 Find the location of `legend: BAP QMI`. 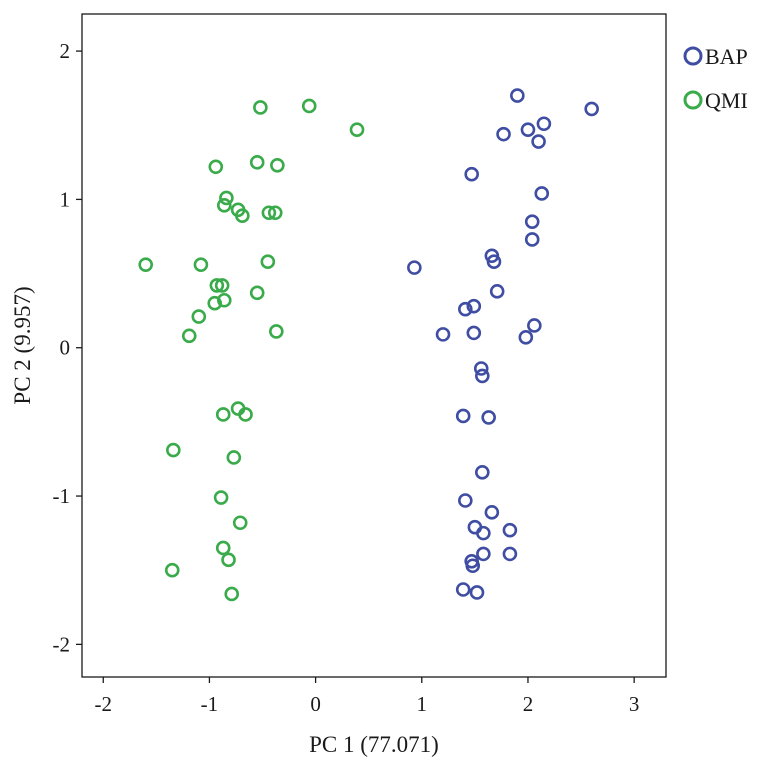

legend: BAP QMI is located at coordinates (715, 78).